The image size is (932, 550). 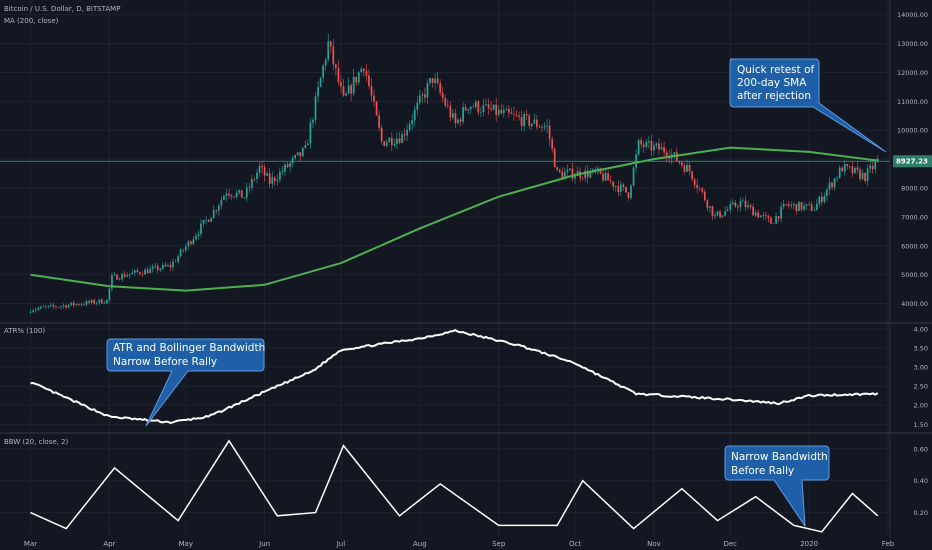 I want to click on bbw-callout: Narrow Bandwidth Before Rally, so click(x=777, y=486).